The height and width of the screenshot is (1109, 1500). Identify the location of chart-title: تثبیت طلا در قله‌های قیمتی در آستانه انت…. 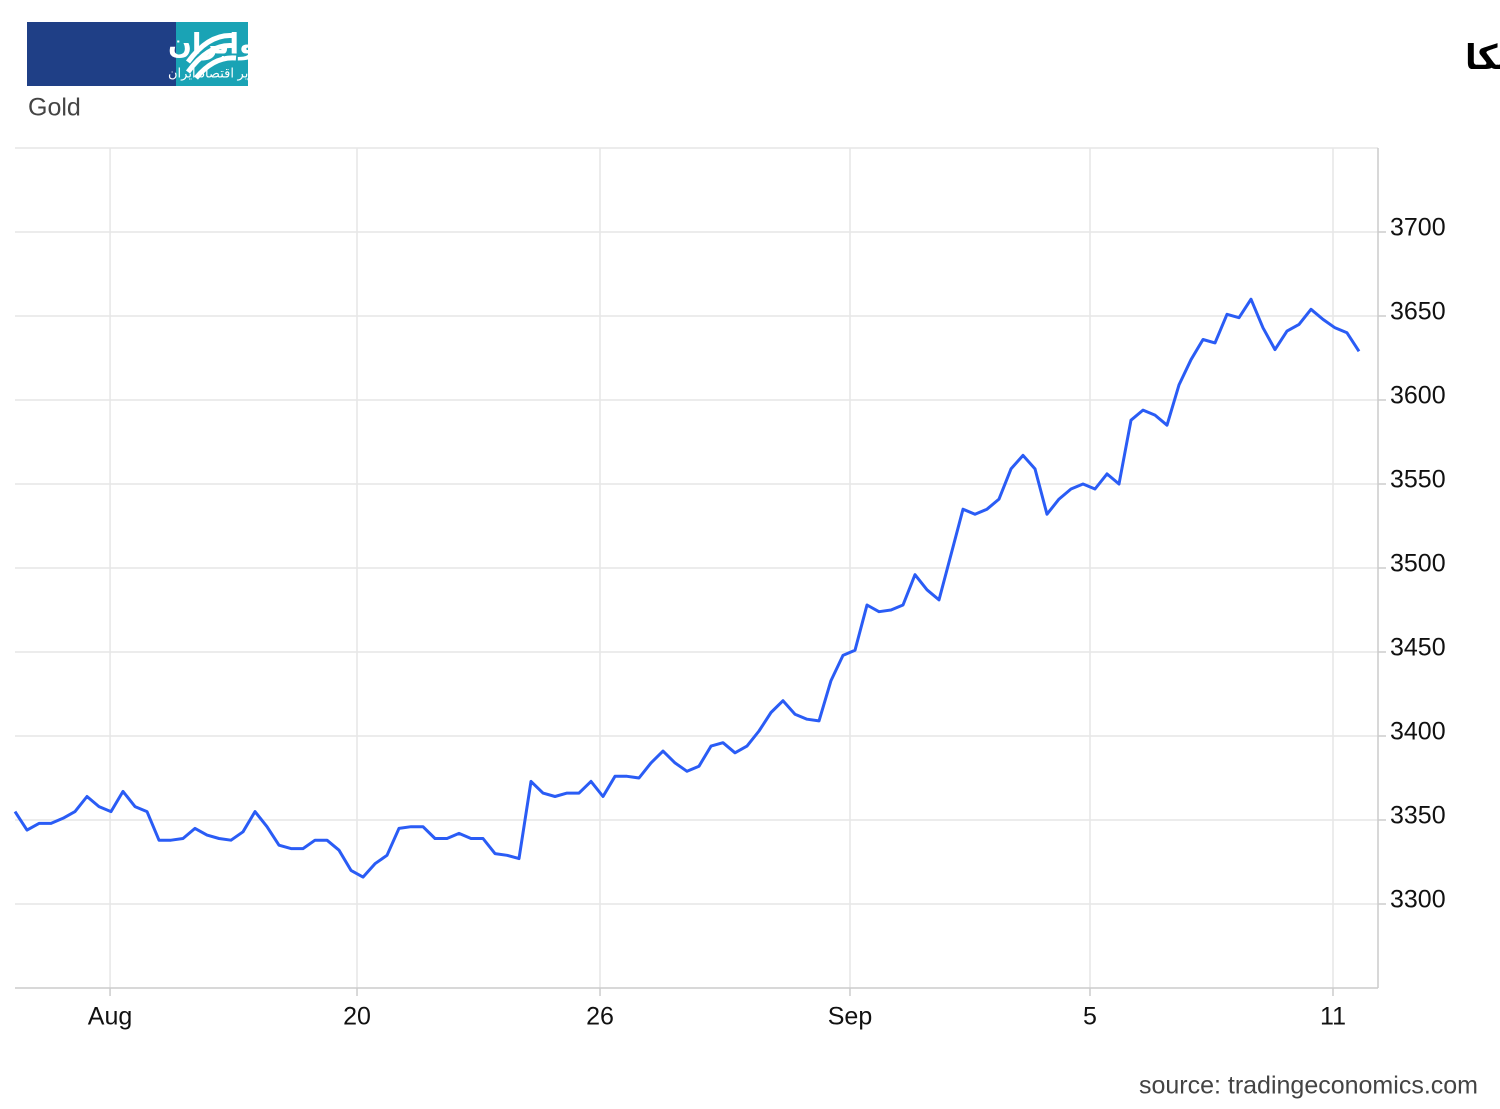
(1482, 57).